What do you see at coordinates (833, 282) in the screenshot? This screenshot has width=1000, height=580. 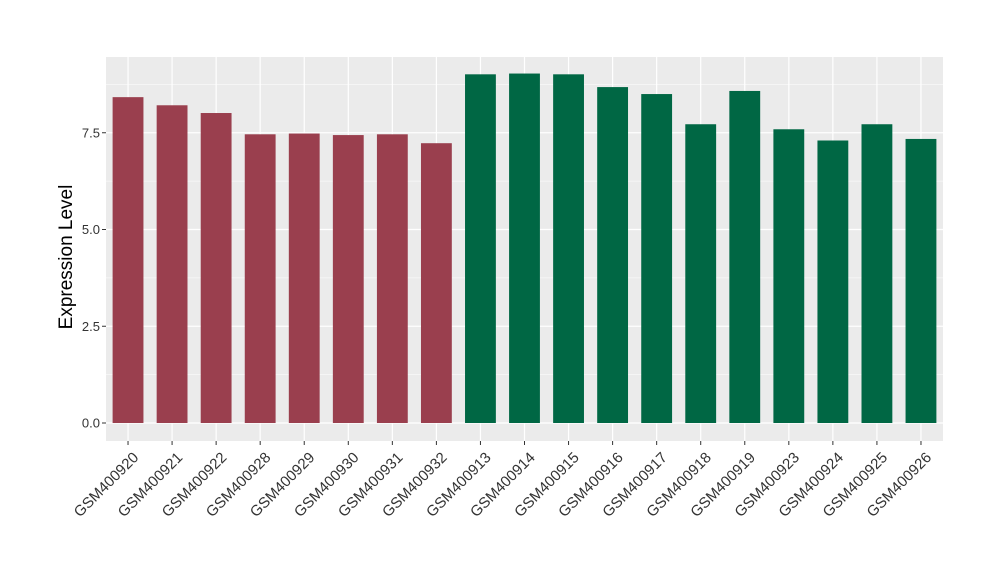 I see `bar-GSM400924` at bounding box center [833, 282].